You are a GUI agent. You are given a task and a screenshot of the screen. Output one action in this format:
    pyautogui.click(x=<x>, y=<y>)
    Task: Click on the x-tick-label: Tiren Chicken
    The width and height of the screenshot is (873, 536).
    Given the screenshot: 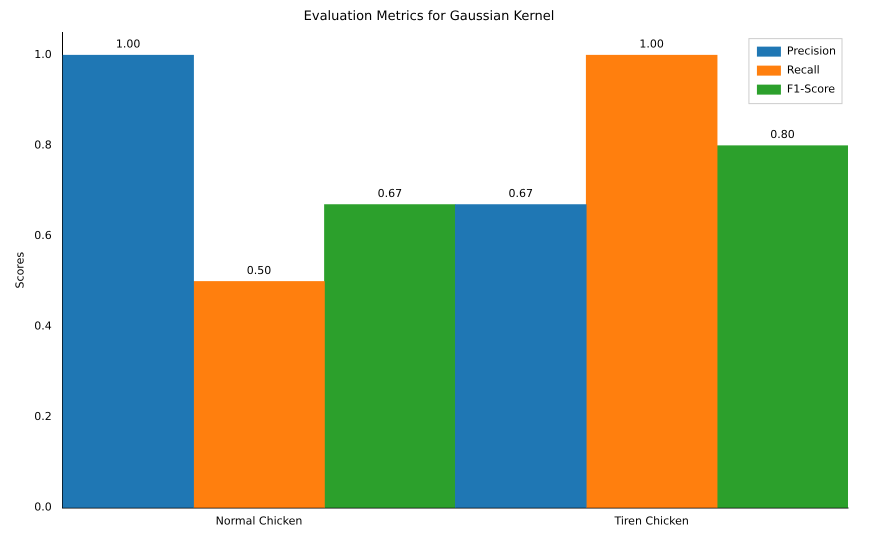 What is the action you would take?
    pyautogui.click(x=651, y=521)
    